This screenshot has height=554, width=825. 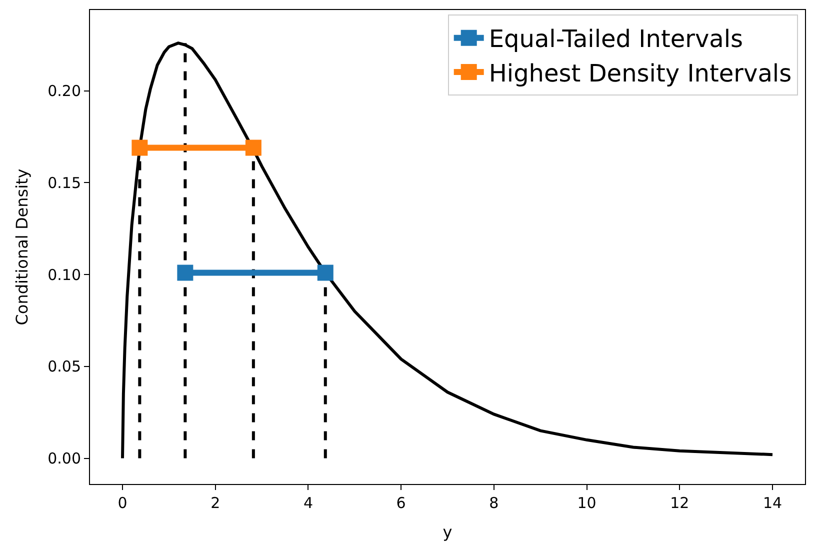 I want to click on legend-label: Equal-Tailed Intervals, so click(x=616, y=39).